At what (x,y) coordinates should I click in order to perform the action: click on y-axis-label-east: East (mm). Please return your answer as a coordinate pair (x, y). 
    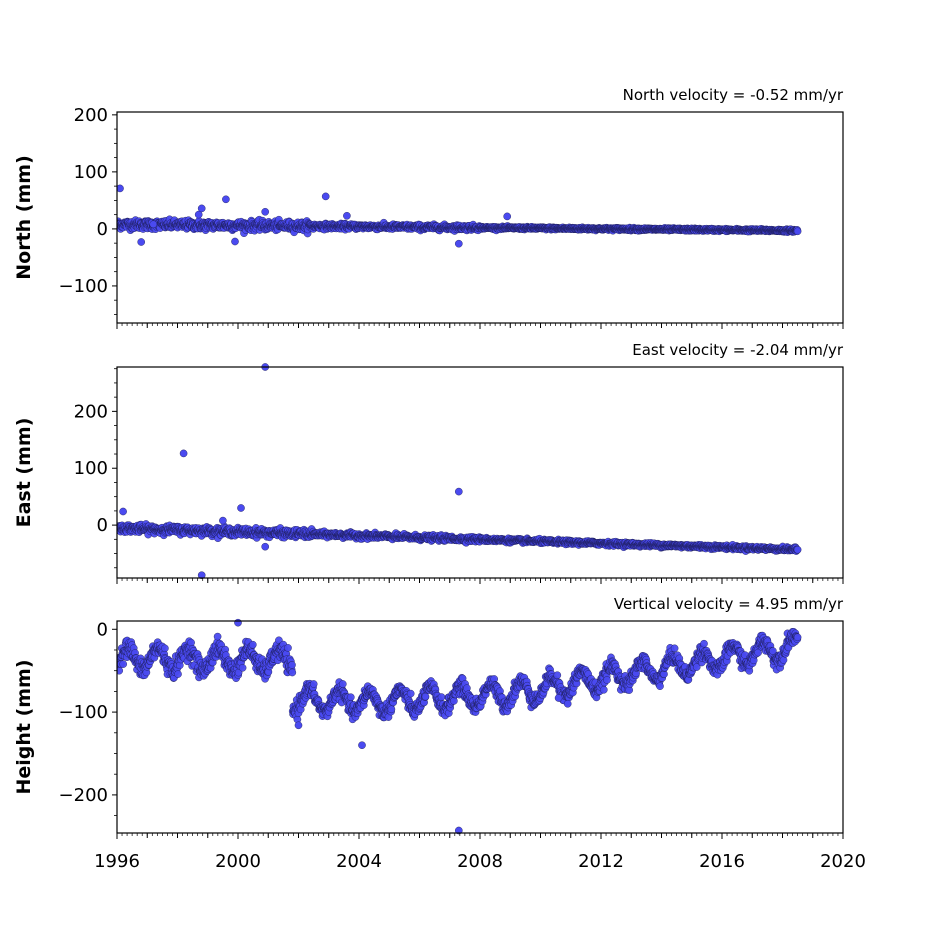
    Looking at the image, I should click on (24, 473).